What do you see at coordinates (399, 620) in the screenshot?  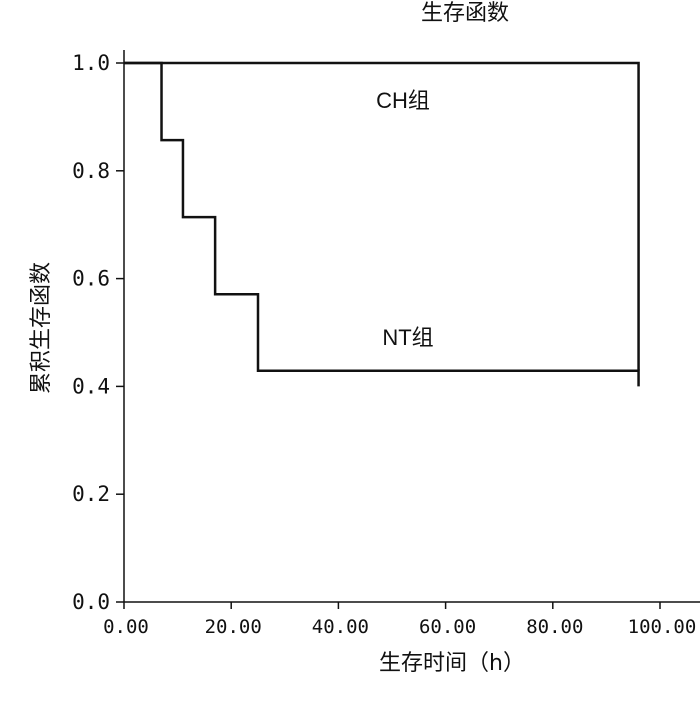 I see `x-ticks: 0.00 20.00 40.00 60.00 80.00 100.00` at bounding box center [399, 620].